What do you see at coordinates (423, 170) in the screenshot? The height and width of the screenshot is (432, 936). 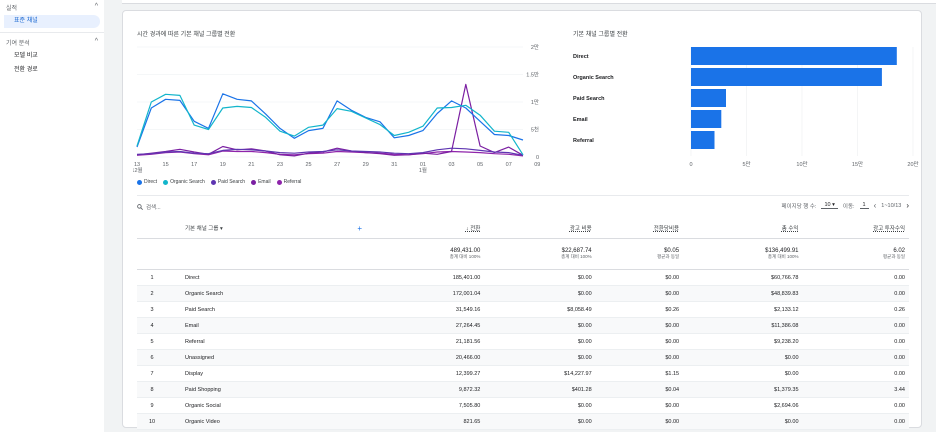 I see `x-month-label: 1월` at bounding box center [423, 170].